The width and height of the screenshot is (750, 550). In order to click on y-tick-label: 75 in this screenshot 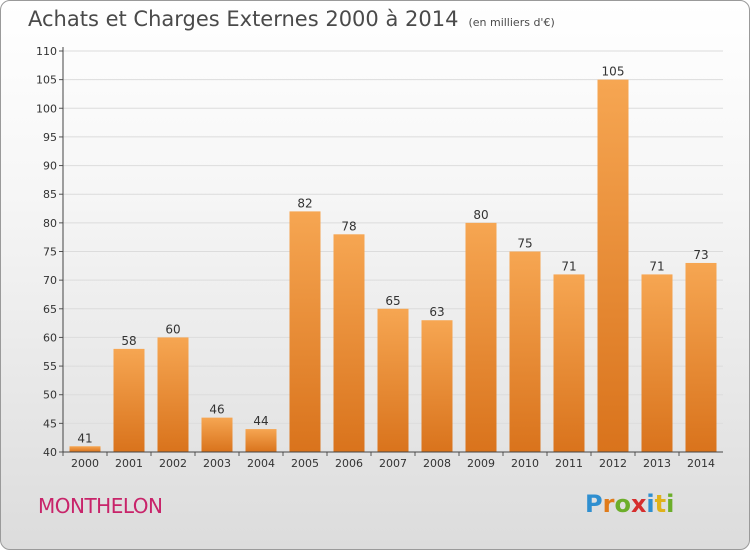, I will do `click(50, 252)`.